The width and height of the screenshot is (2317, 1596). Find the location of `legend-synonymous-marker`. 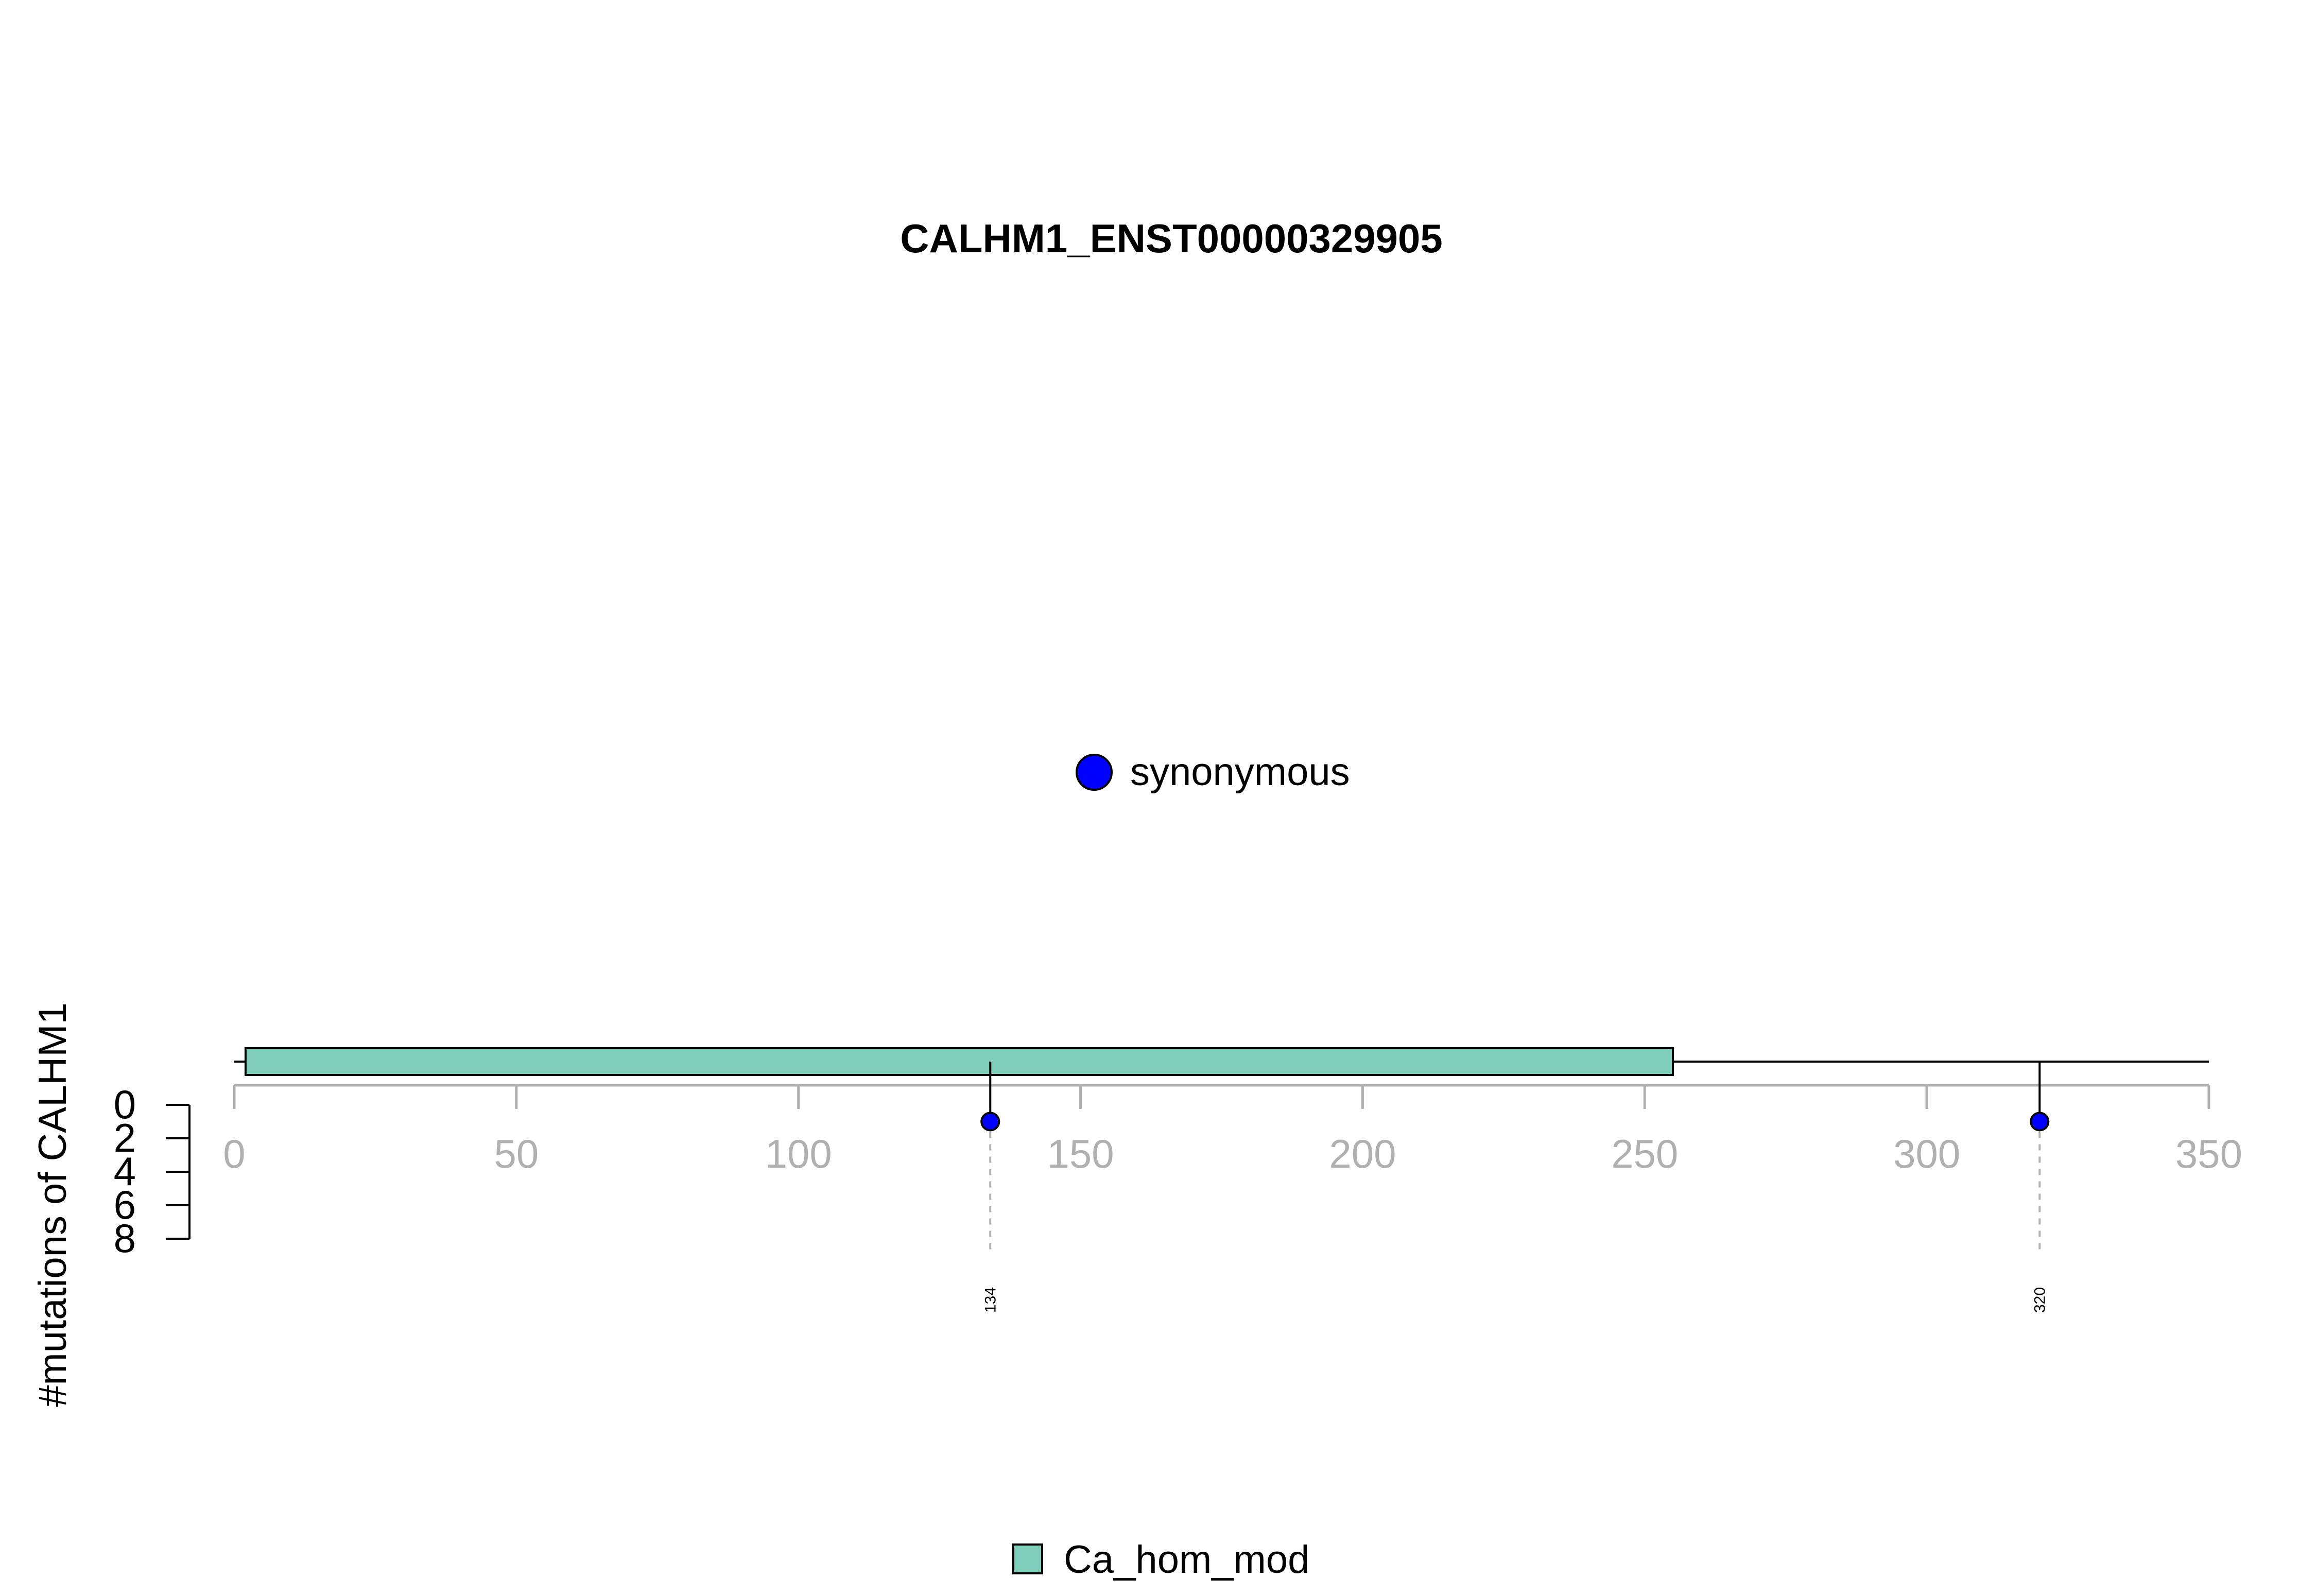

legend-synonymous-marker is located at coordinates (1094, 773).